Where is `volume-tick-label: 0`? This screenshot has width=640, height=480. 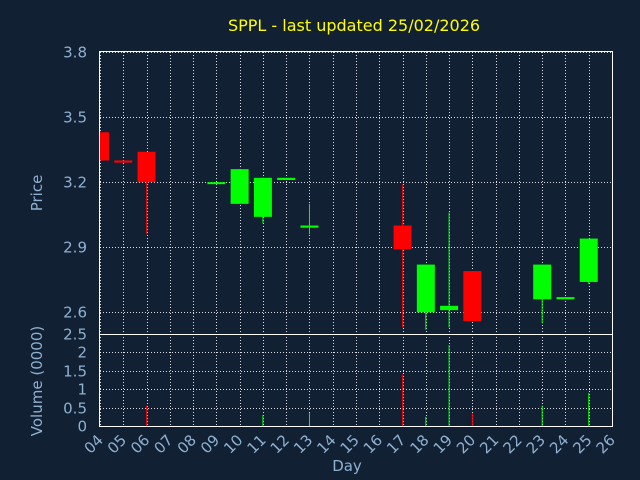 volume-tick-label: 0 is located at coordinates (82, 427).